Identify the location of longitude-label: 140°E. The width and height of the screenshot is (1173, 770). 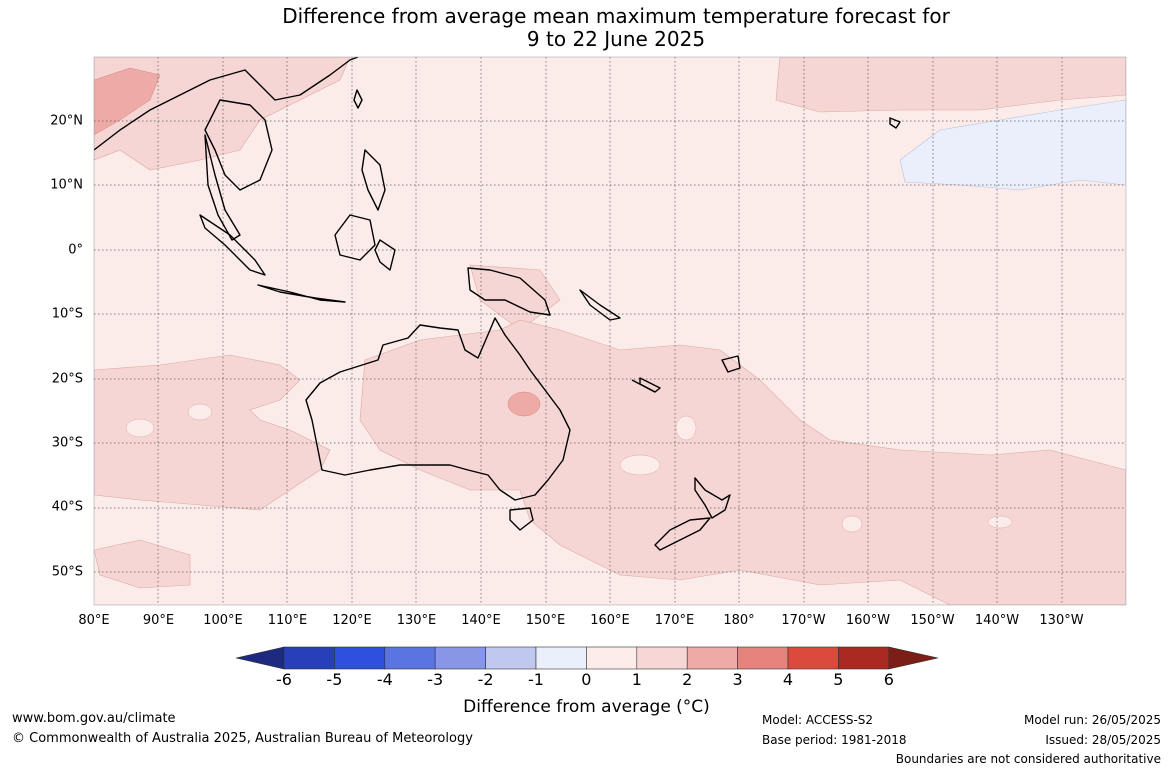
(481, 620).